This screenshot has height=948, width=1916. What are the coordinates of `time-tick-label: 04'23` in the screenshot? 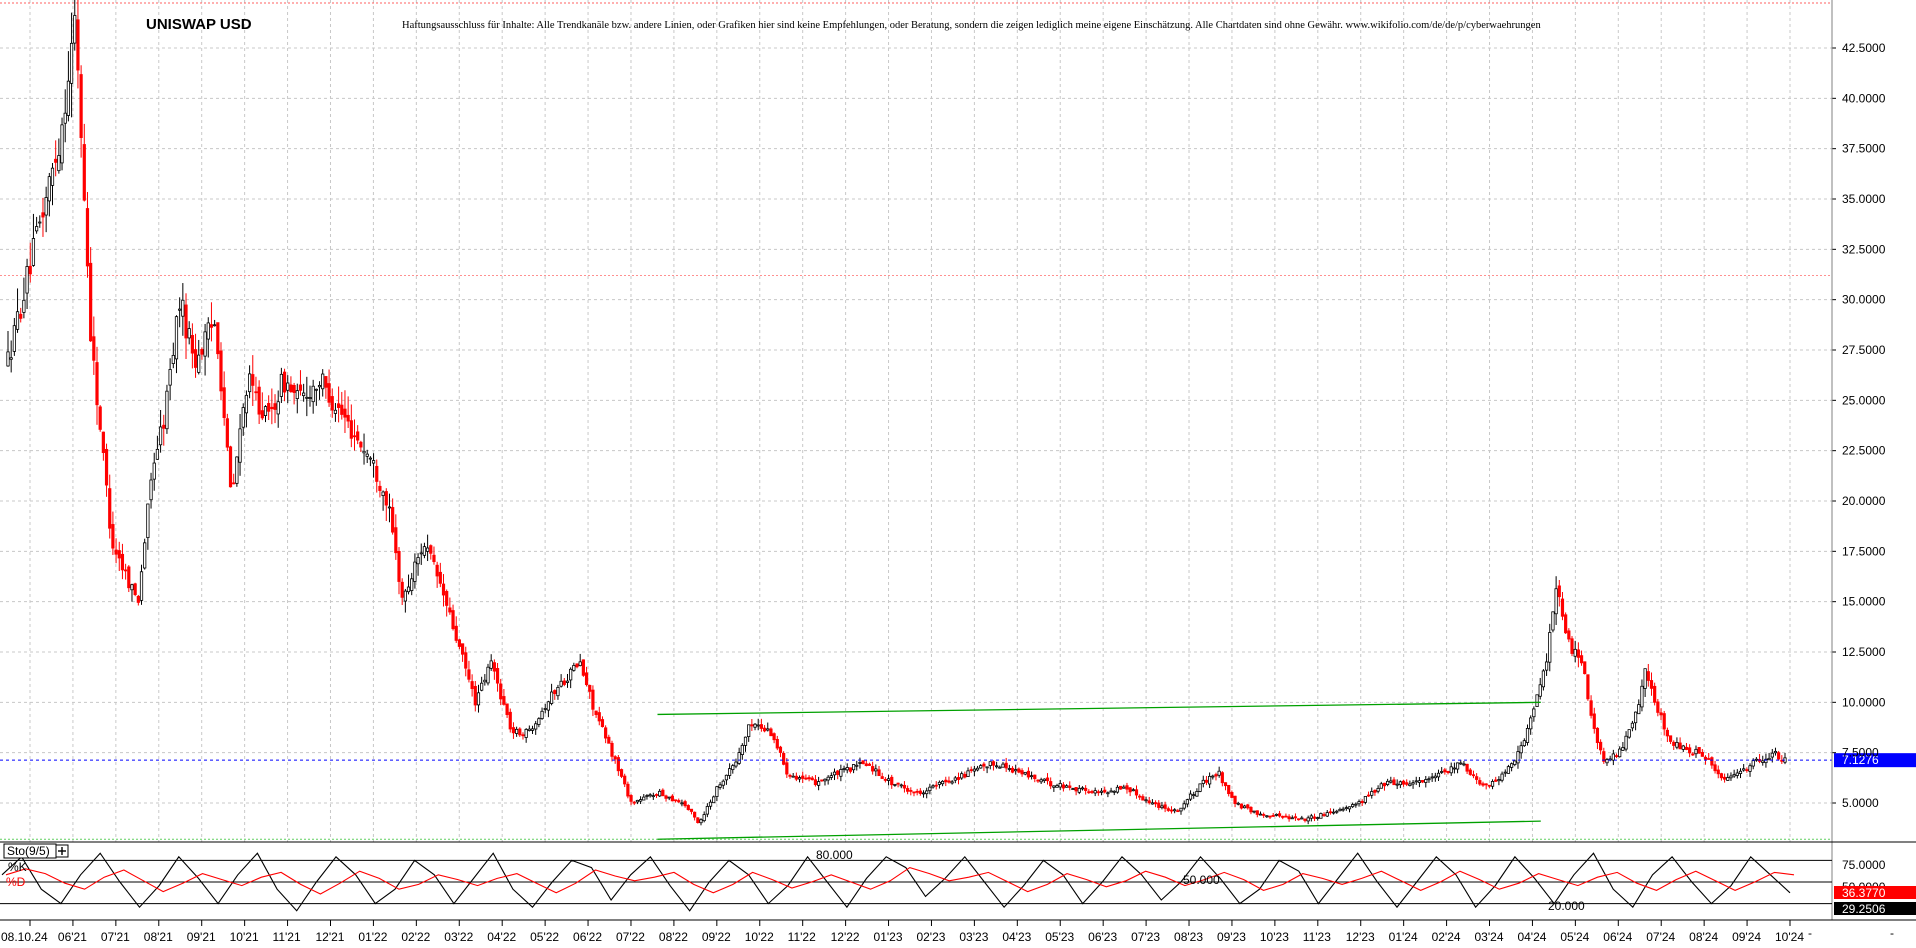 It's located at (1016, 937).